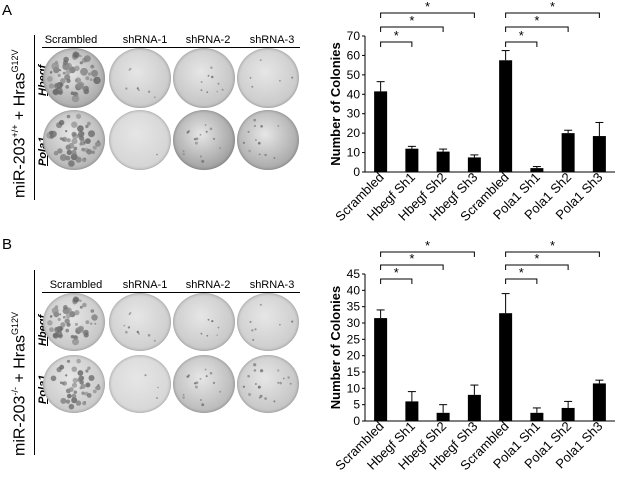 This screenshot has height=484, width=617. What do you see at coordinates (272, 285) in the screenshot?
I see `panel-b-header-shrna3: shRNA-3` at bounding box center [272, 285].